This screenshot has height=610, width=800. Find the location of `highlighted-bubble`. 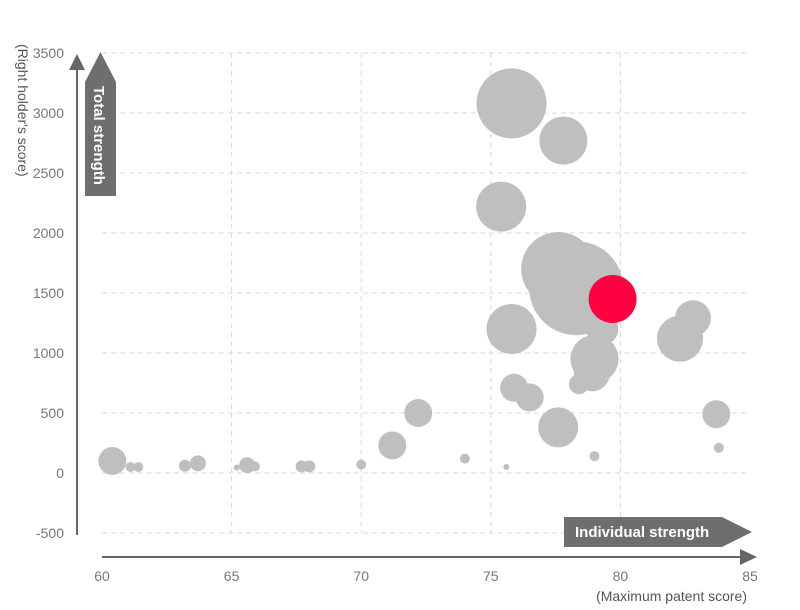

highlighted-bubble is located at coordinates (612, 299).